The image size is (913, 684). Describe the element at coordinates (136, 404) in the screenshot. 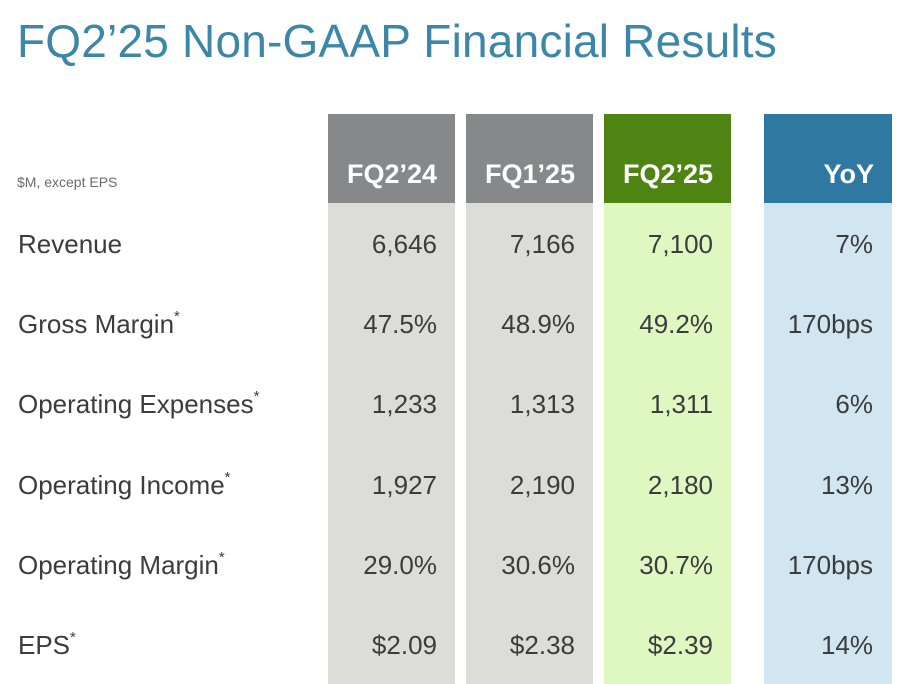

I see `row-label-text: Operating Expenses` at that location.